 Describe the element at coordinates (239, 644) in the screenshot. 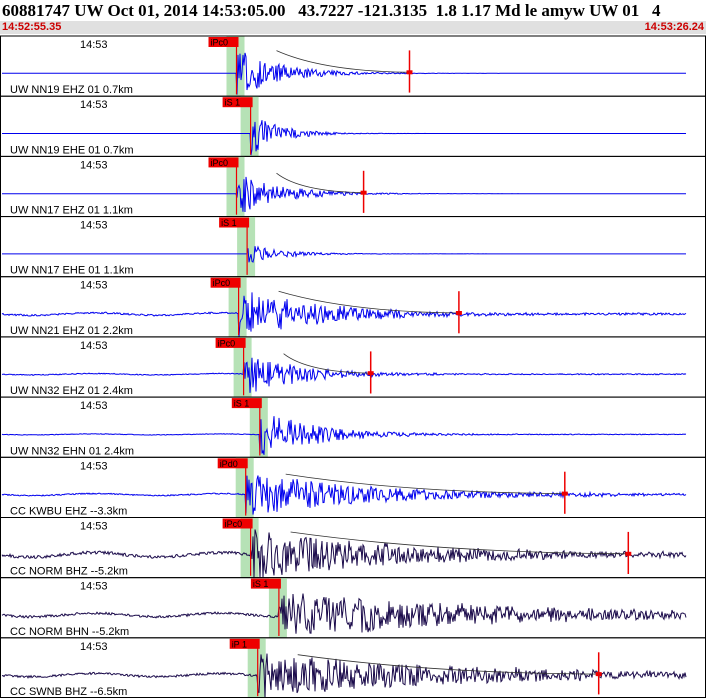

I see `phase-pick-label: iP 1` at that location.